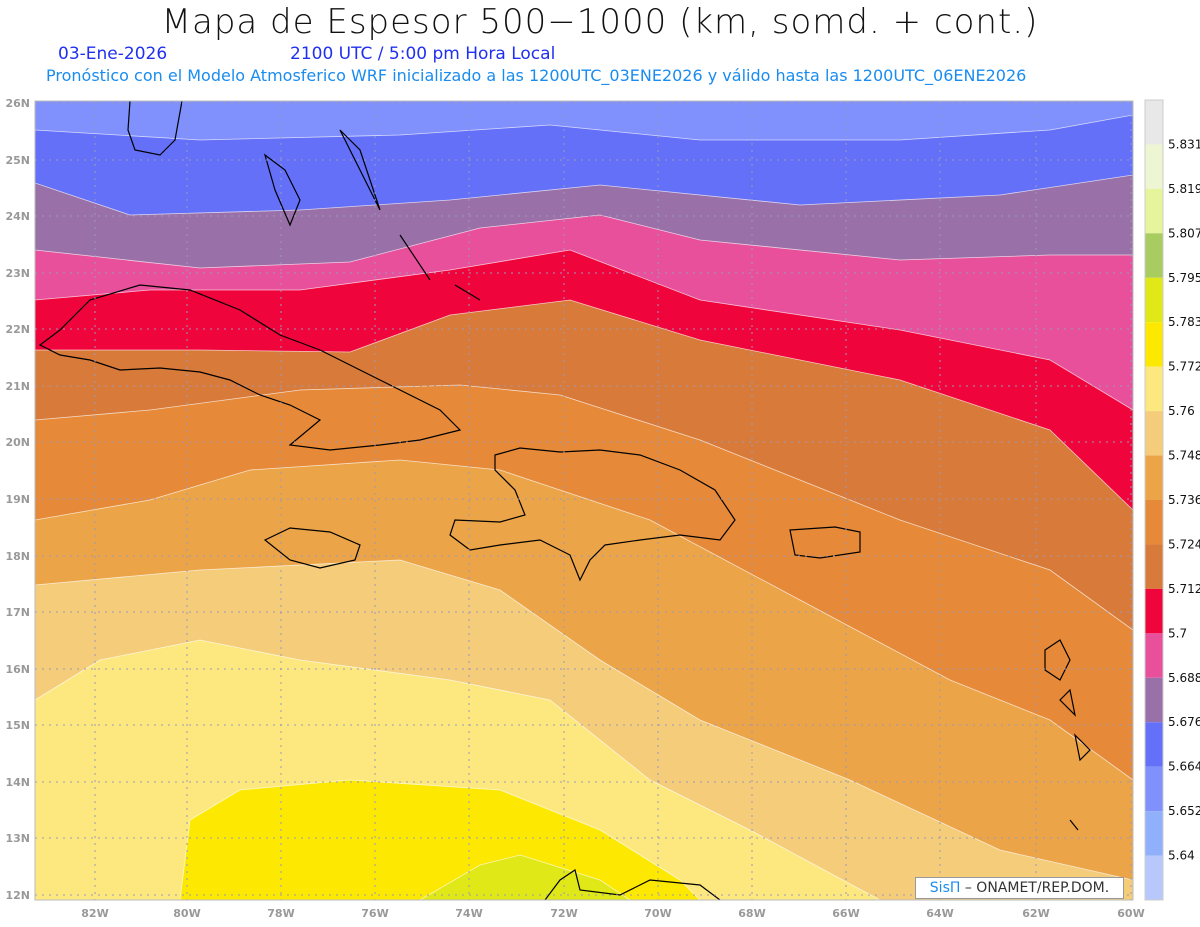 Image resolution: width=1200 pixels, height=927 pixels. I want to click on latitude-label: 21N, so click(17, 386).